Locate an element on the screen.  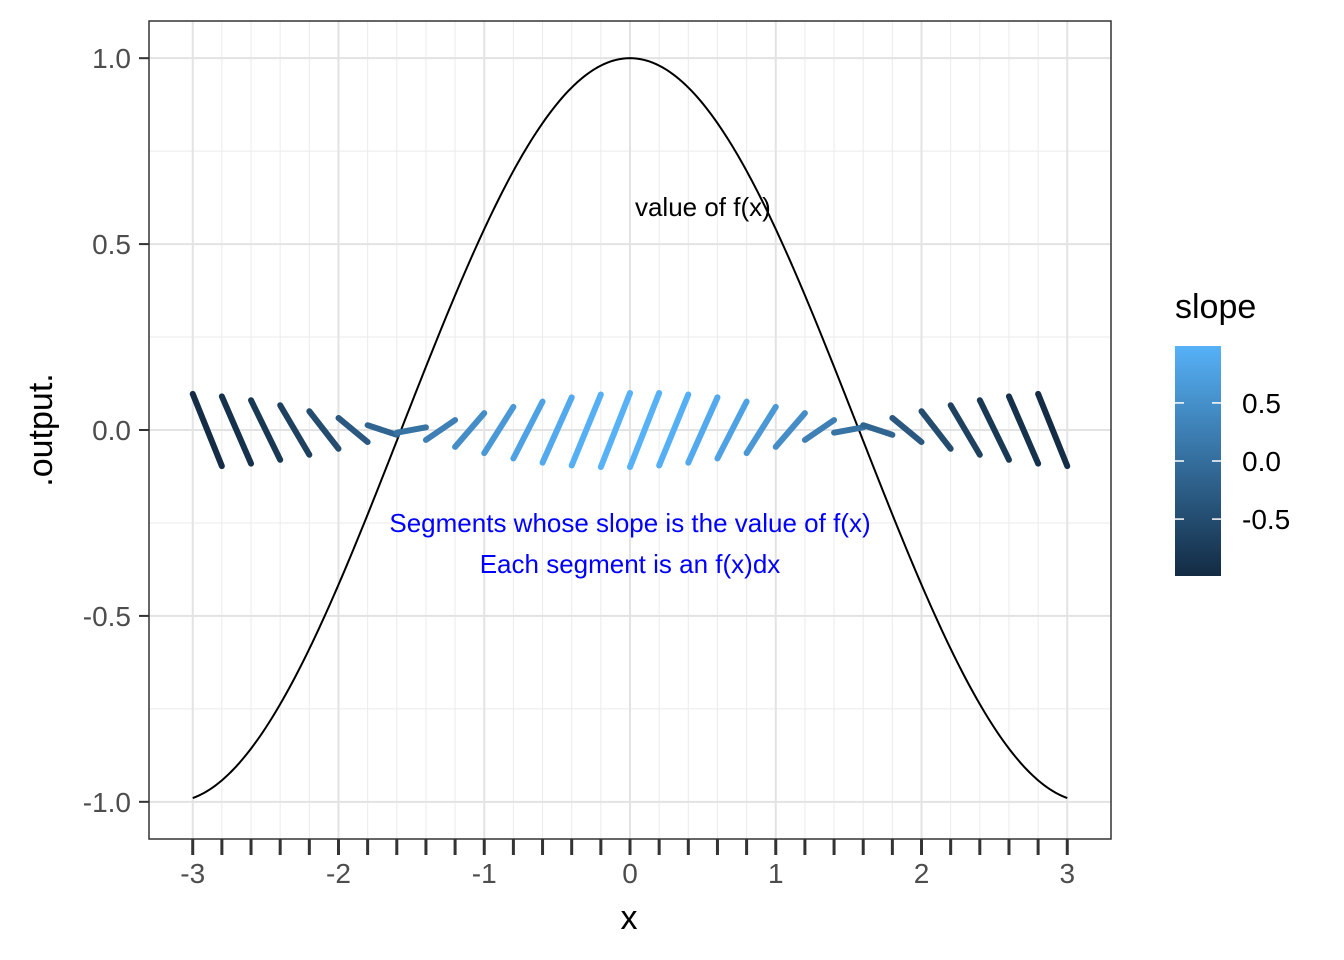
x-tick-label: 2 is located at coordinates (922, 873).